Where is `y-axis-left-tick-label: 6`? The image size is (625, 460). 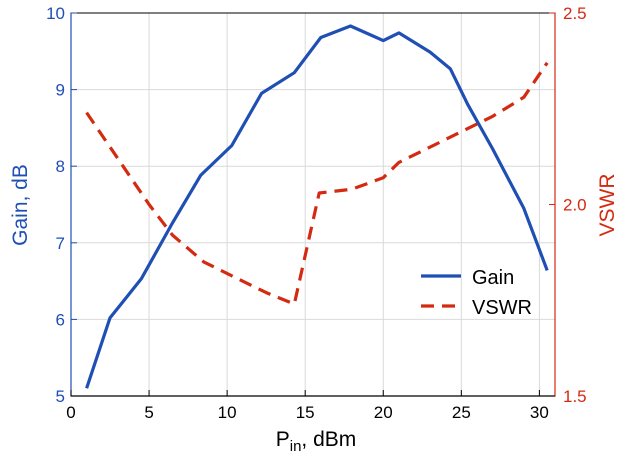 y-axis-left-tick-label: 6 is located at coordinates (60, 319).